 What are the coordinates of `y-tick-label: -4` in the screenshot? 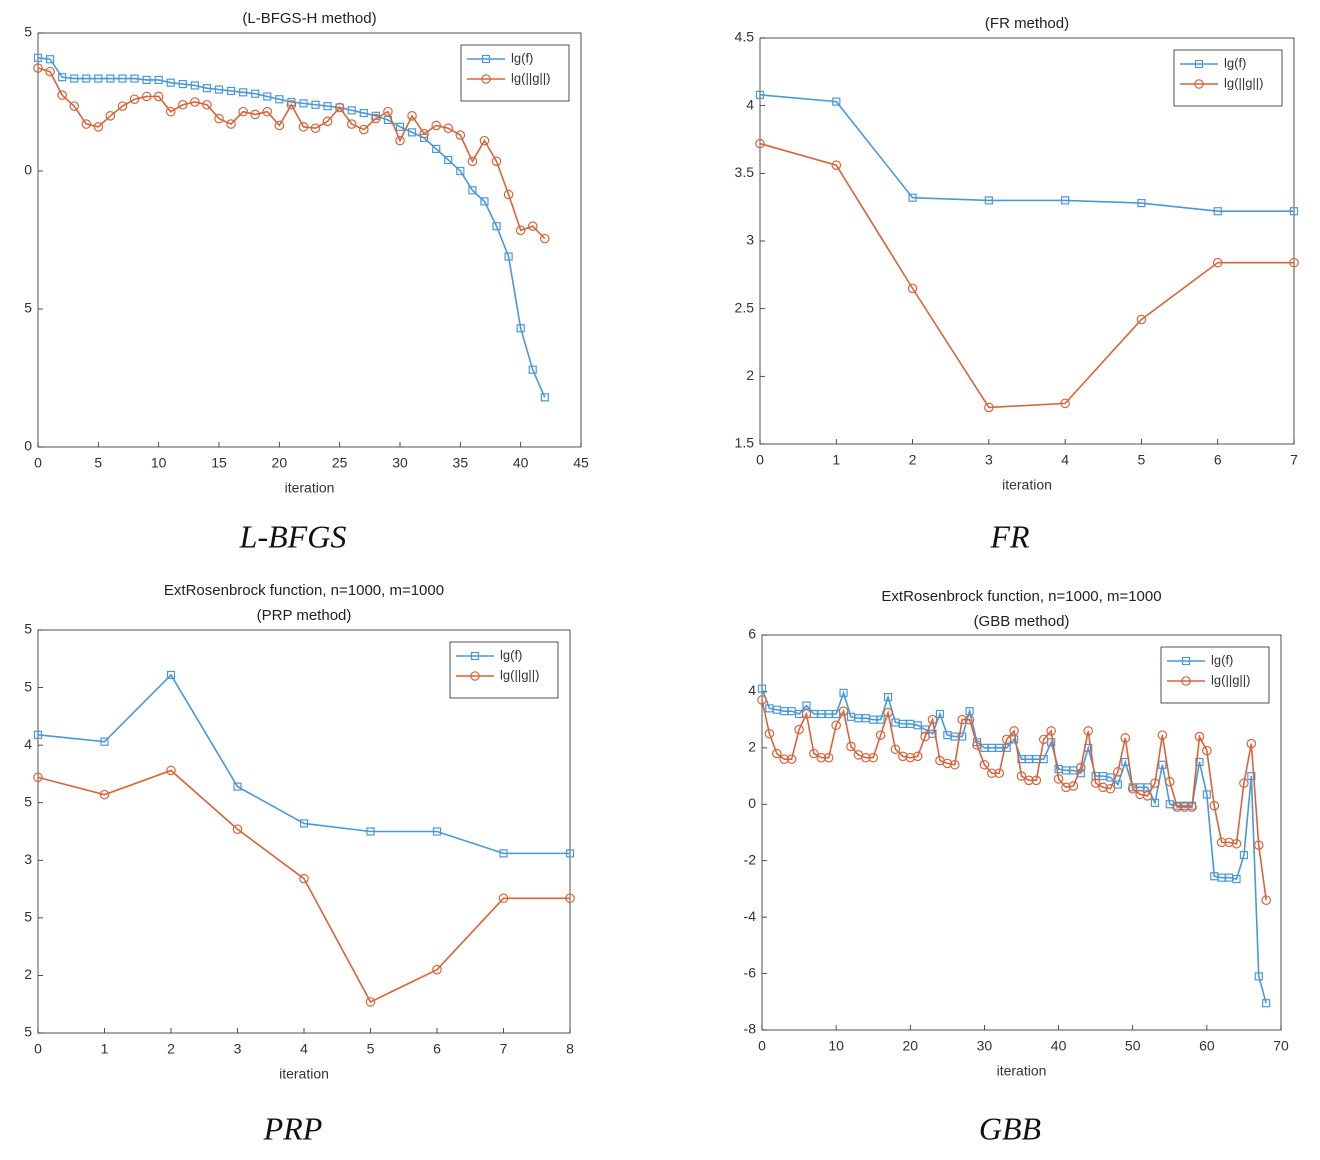 It's located at (750, 916).